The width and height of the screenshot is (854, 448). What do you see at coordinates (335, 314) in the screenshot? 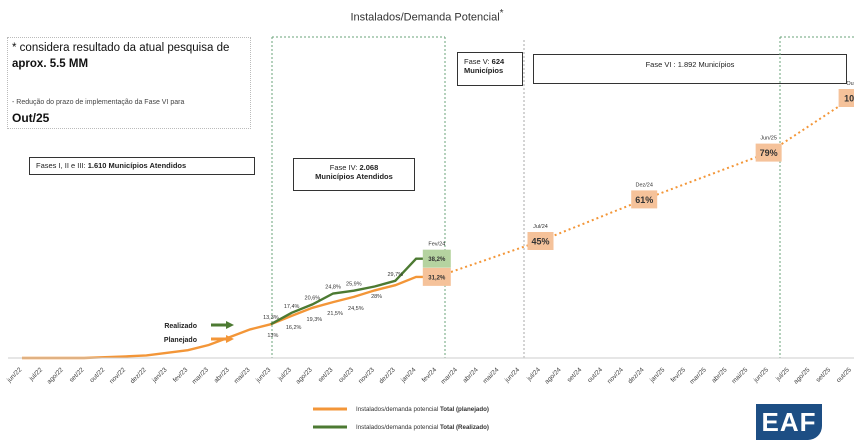
I see `data-label-planejado: 21,5%` at bounding box center [335, 314].